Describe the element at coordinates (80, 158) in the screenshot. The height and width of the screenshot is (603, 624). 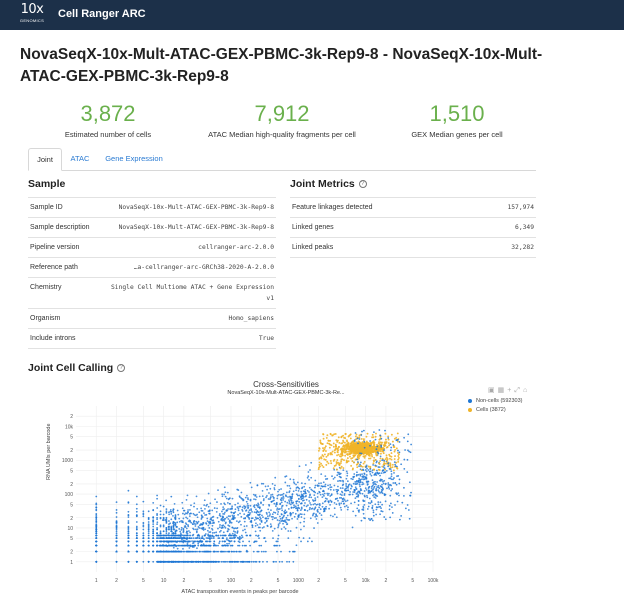
I see `tab-atac: ATAC` at that location.